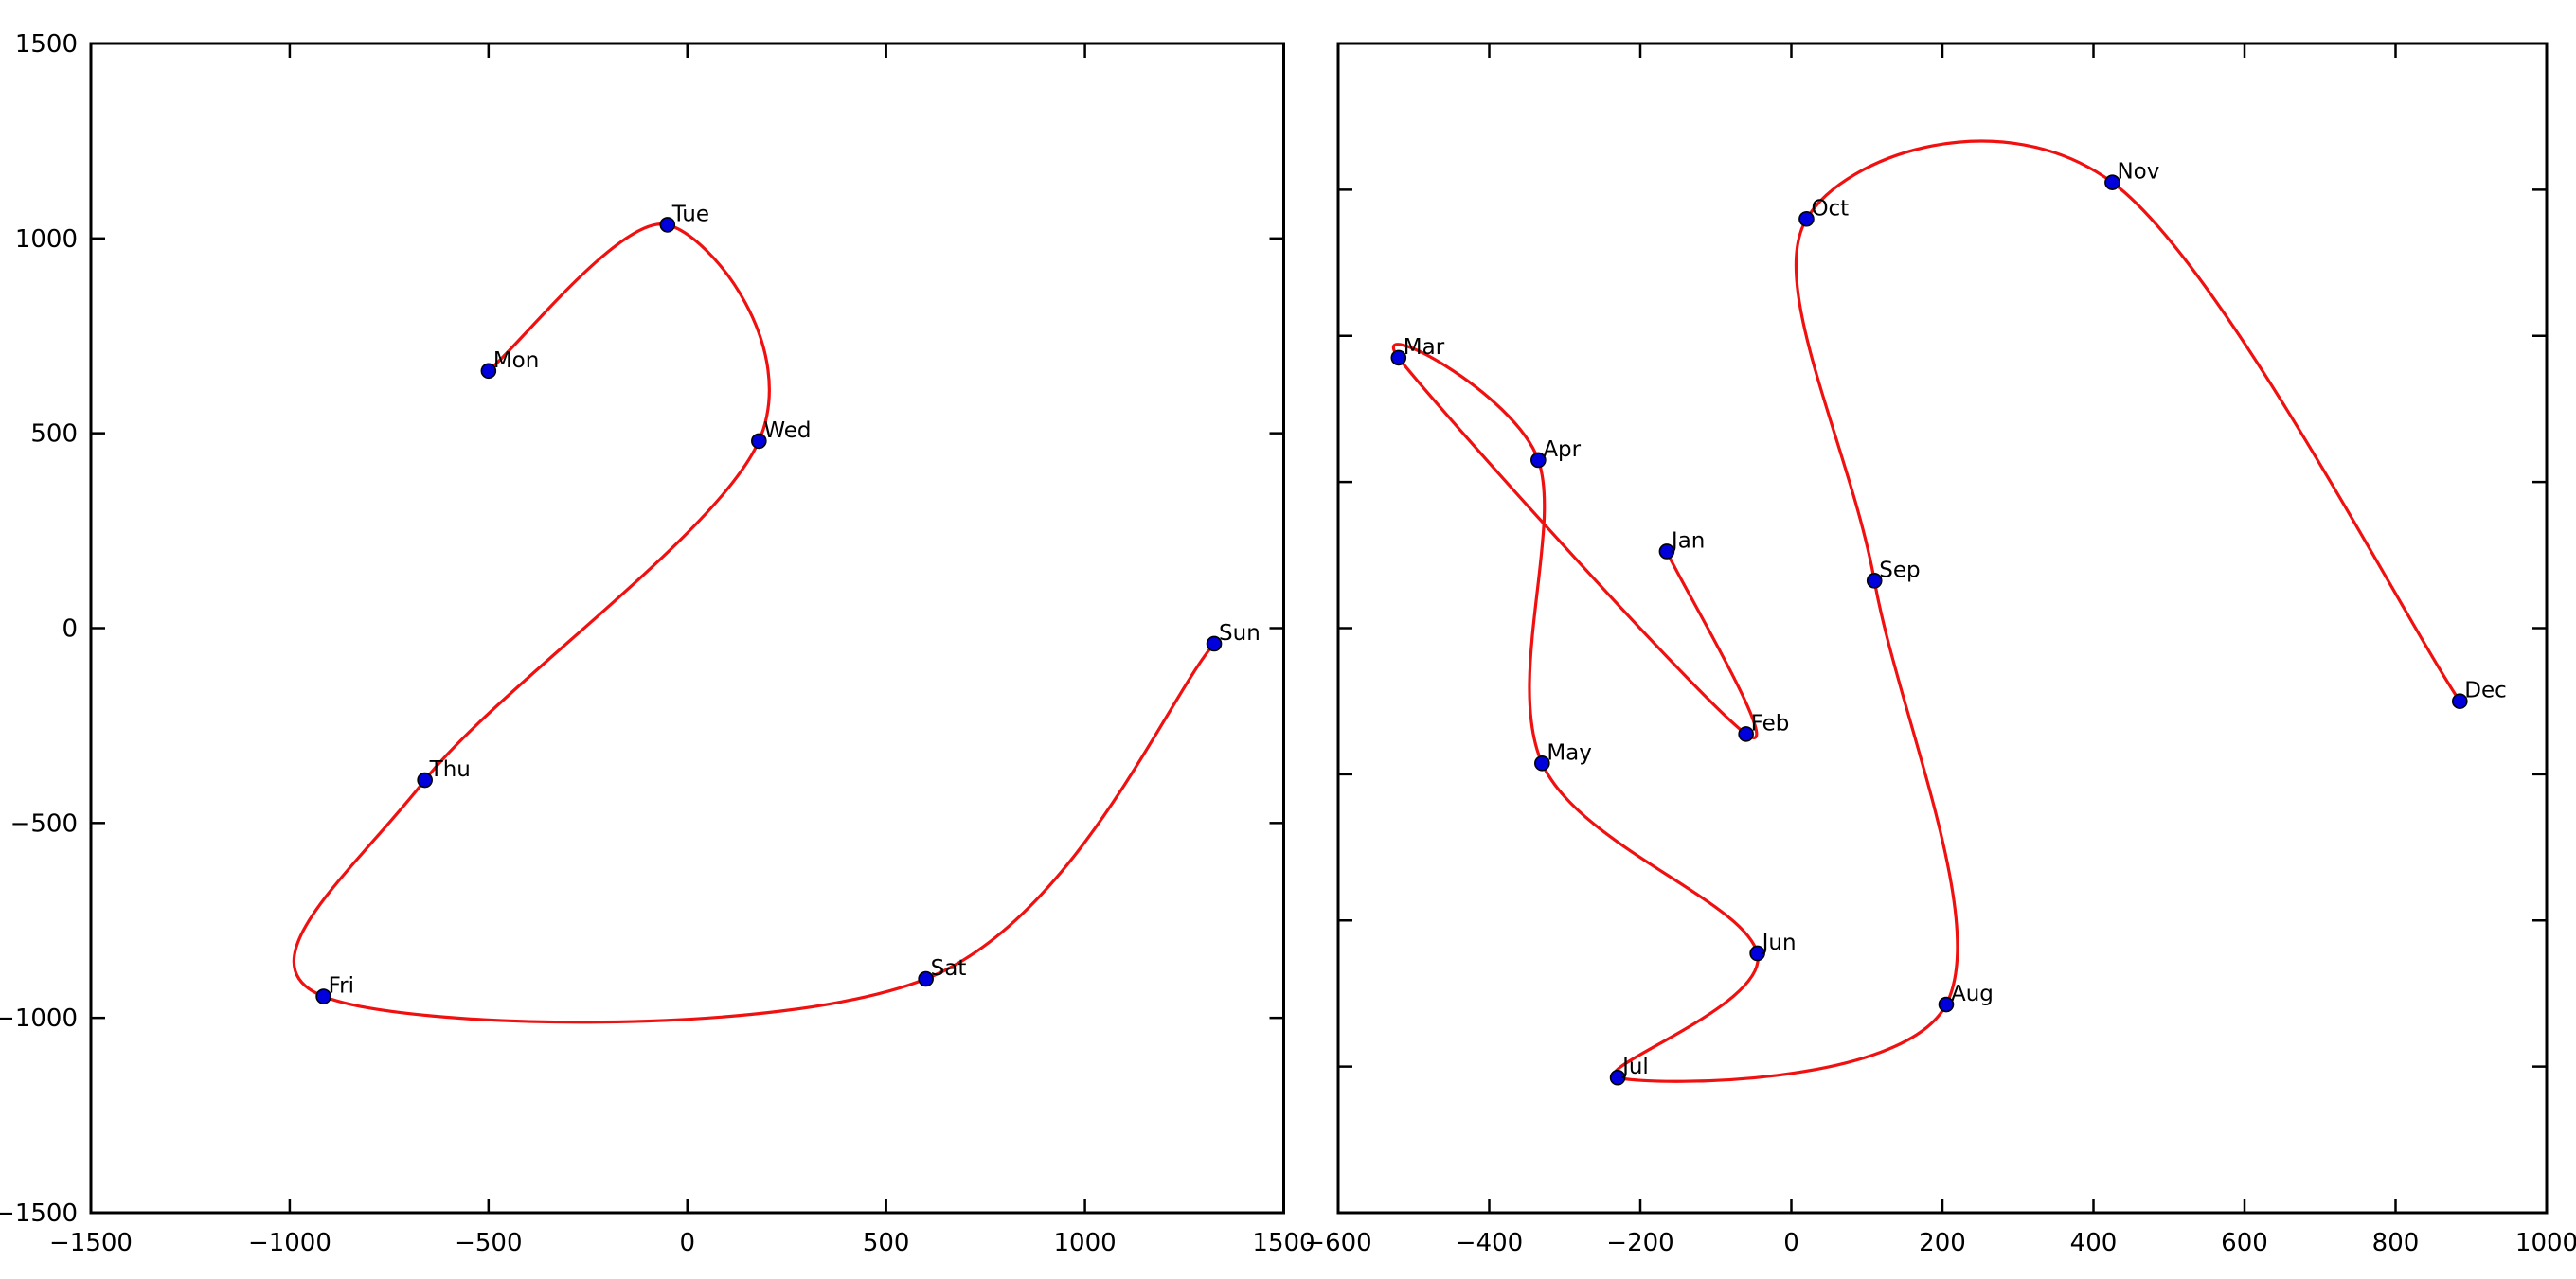 Image resolution: width=2576 pixels, height=1279 pixels. What do you see at coordinates (39, 1213) in the screenshot?
I see `y-tick-label: −1500` at bounding box center [39, 1213].